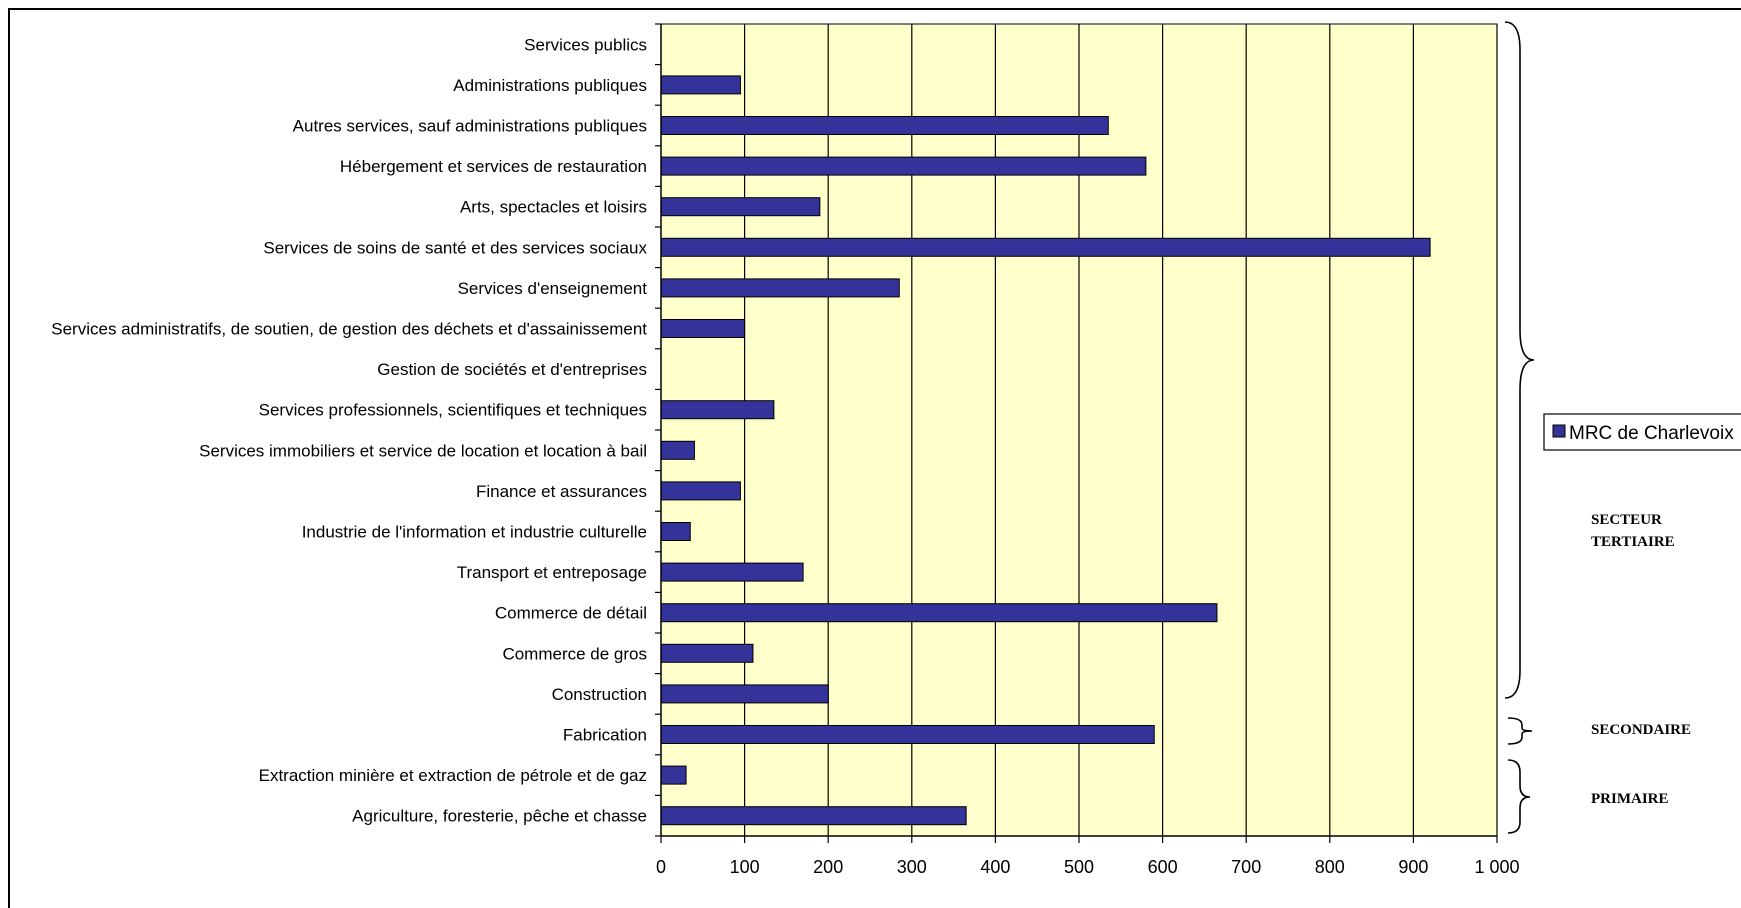 Image resolution: width=1741 pixels, height=908 pixels. Describe the element at coordinates (550, 85) in the screenshot. I see `category-label: Administrations publiques` at that location.